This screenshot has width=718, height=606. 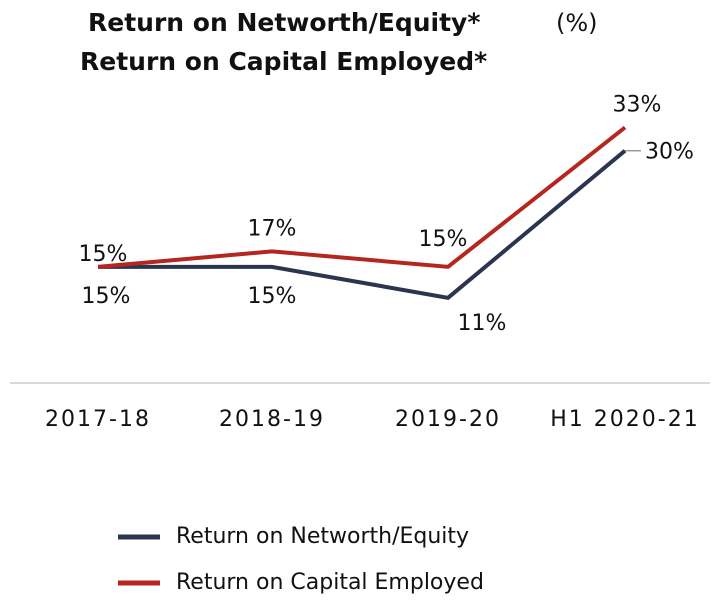 What do you see at coordinates (284, 22) in the screenshot?
I see `chart-title: Return on Networth/Equity*` at bounding box center [284, 22].